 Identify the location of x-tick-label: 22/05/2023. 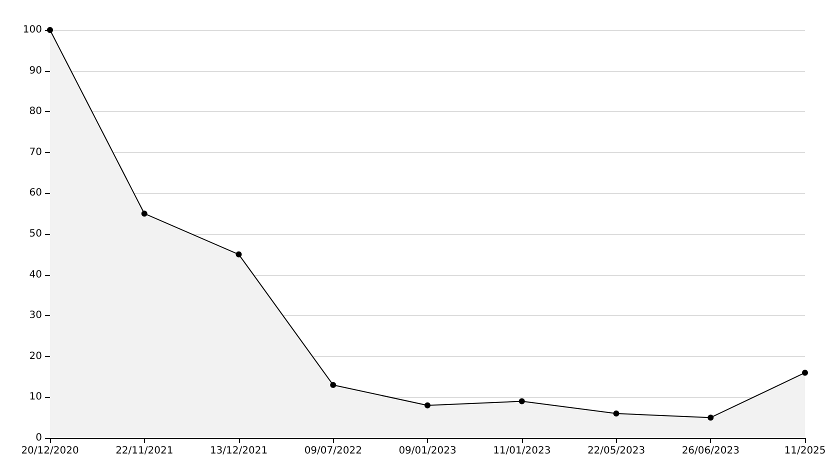
(616, 451).